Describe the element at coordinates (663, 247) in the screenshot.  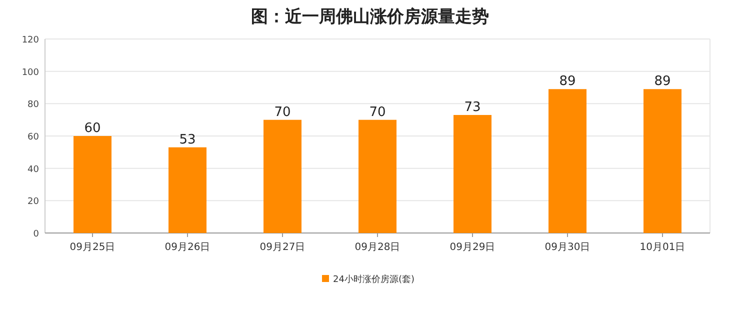
I see `x-tick-label: 10月01日` at that location.